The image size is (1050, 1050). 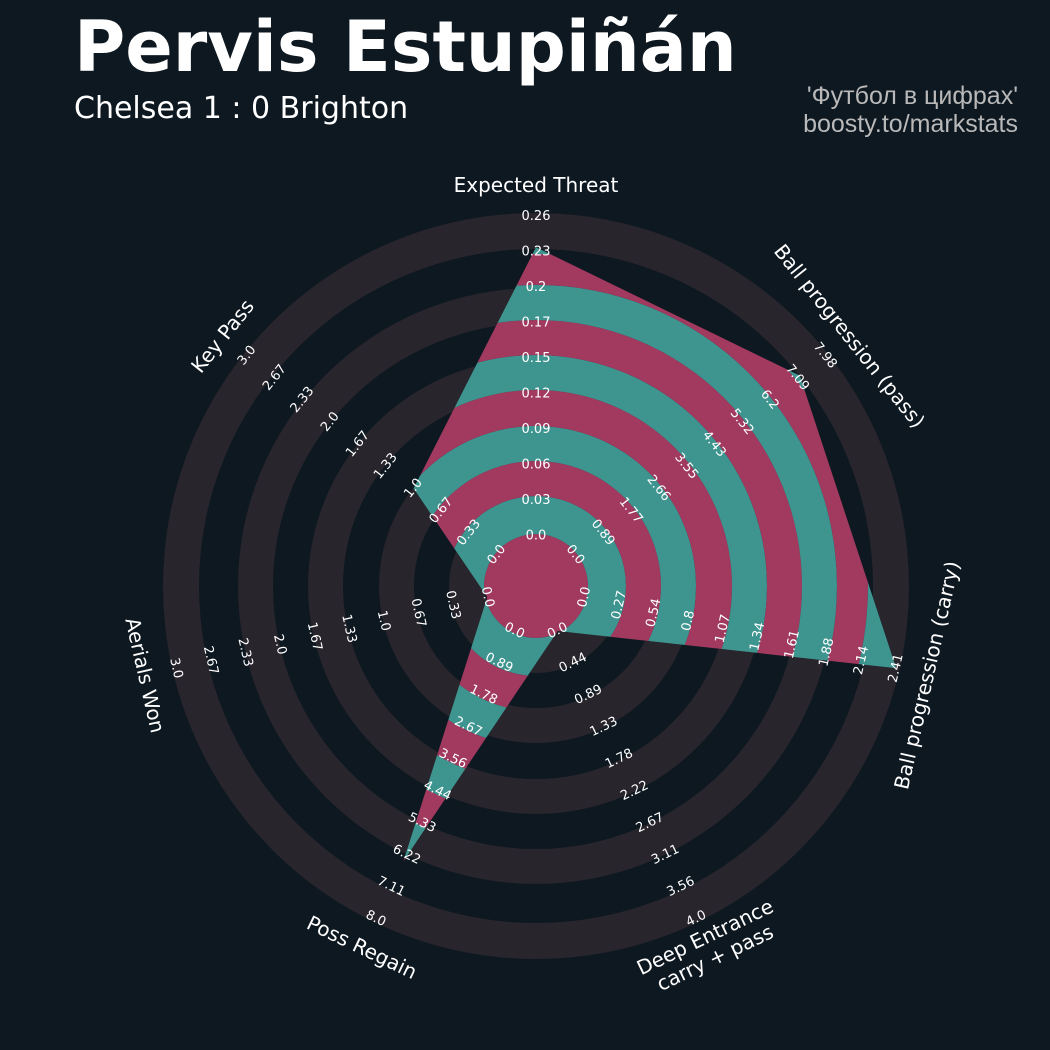 I want to click on player-value-band, so click(x=536, y=586).